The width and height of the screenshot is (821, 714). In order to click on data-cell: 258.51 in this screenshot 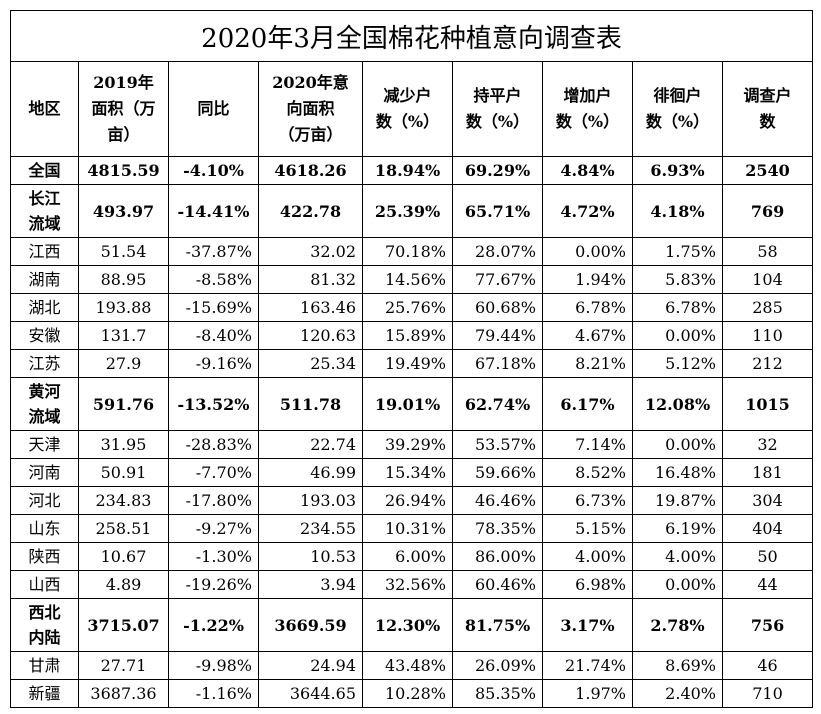, I will do `click(123, 528)`.